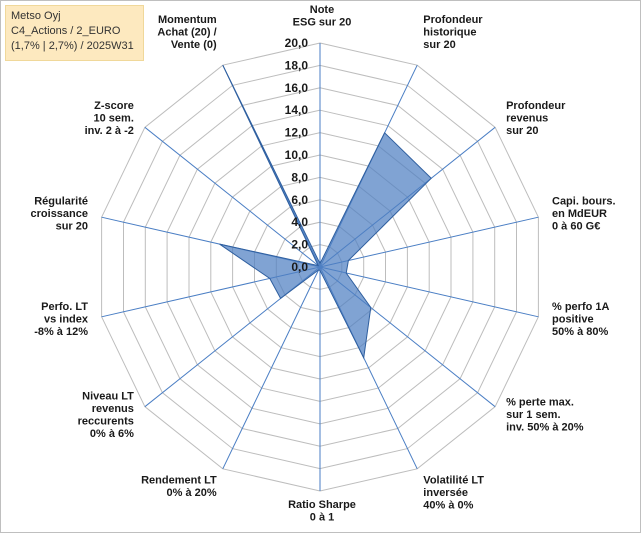  I want to click on axis-label: Profondeur historique sur 20, so click(453, 32).